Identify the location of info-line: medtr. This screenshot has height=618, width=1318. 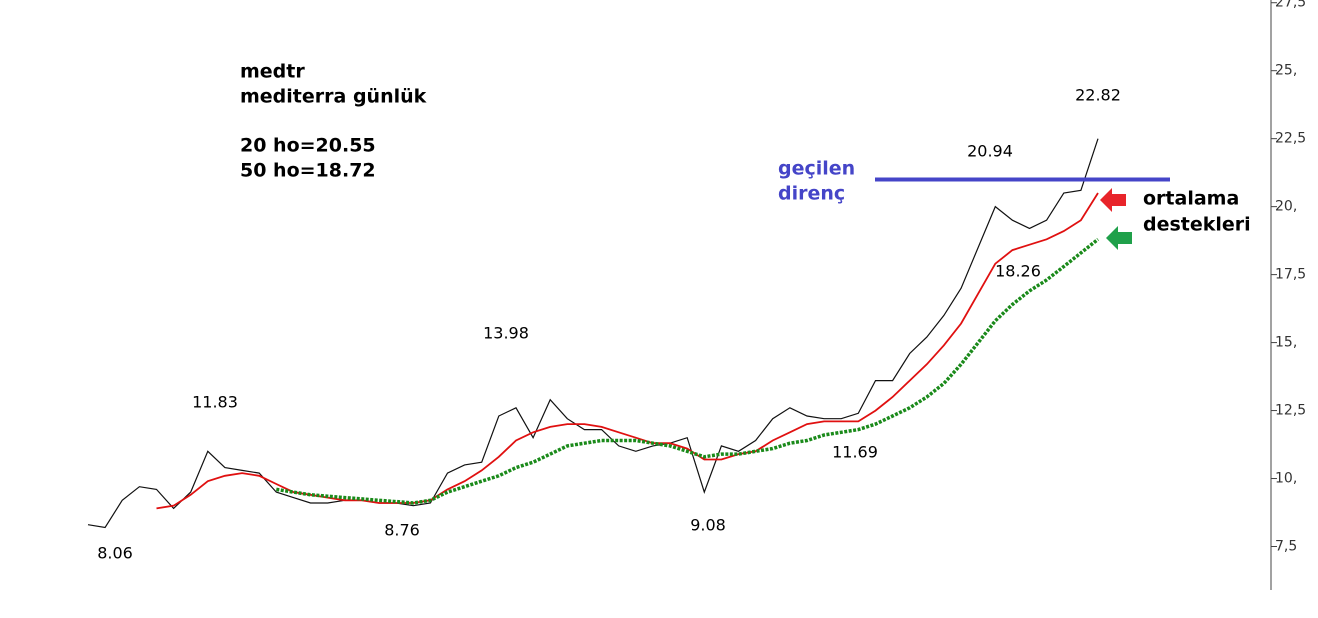
(272, 72).